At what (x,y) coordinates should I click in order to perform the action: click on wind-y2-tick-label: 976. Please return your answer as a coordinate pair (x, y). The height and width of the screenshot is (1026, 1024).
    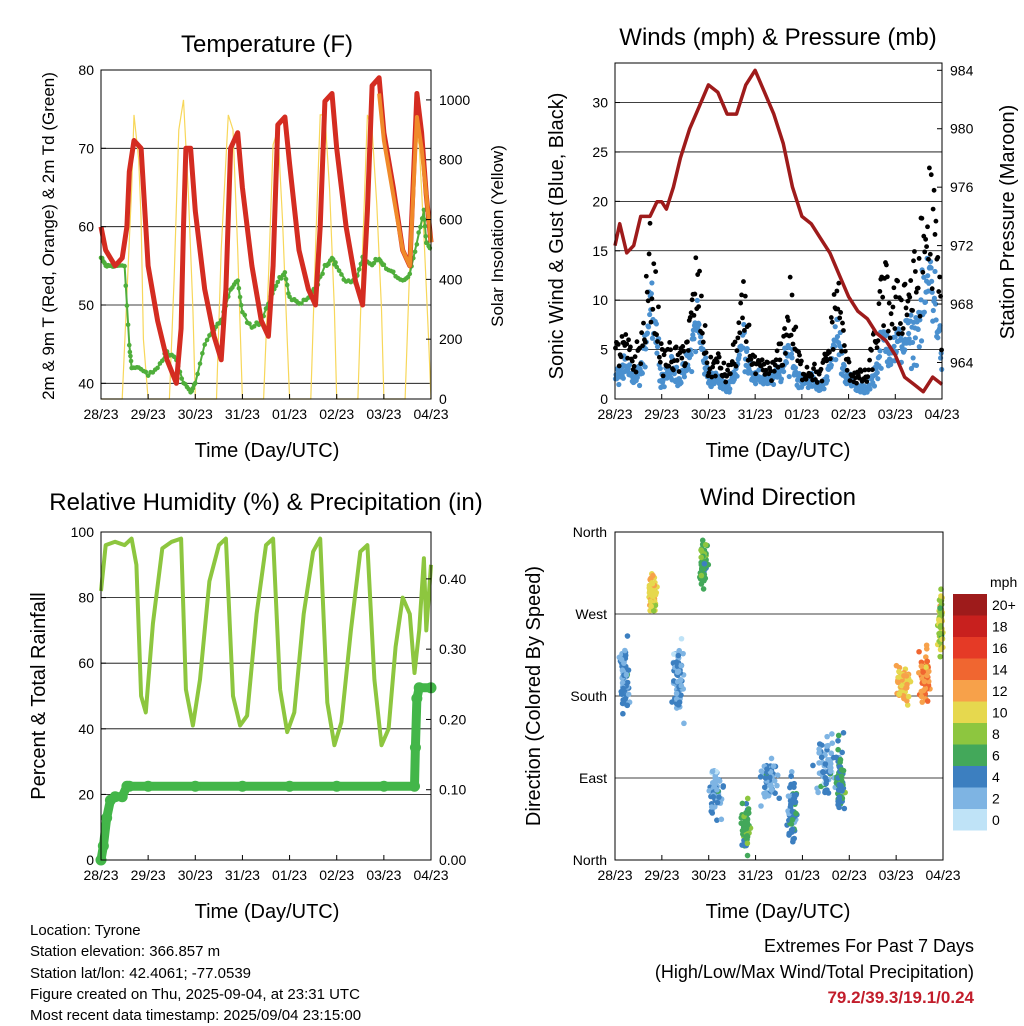
    Looking at the image, I should click on (962, 187).